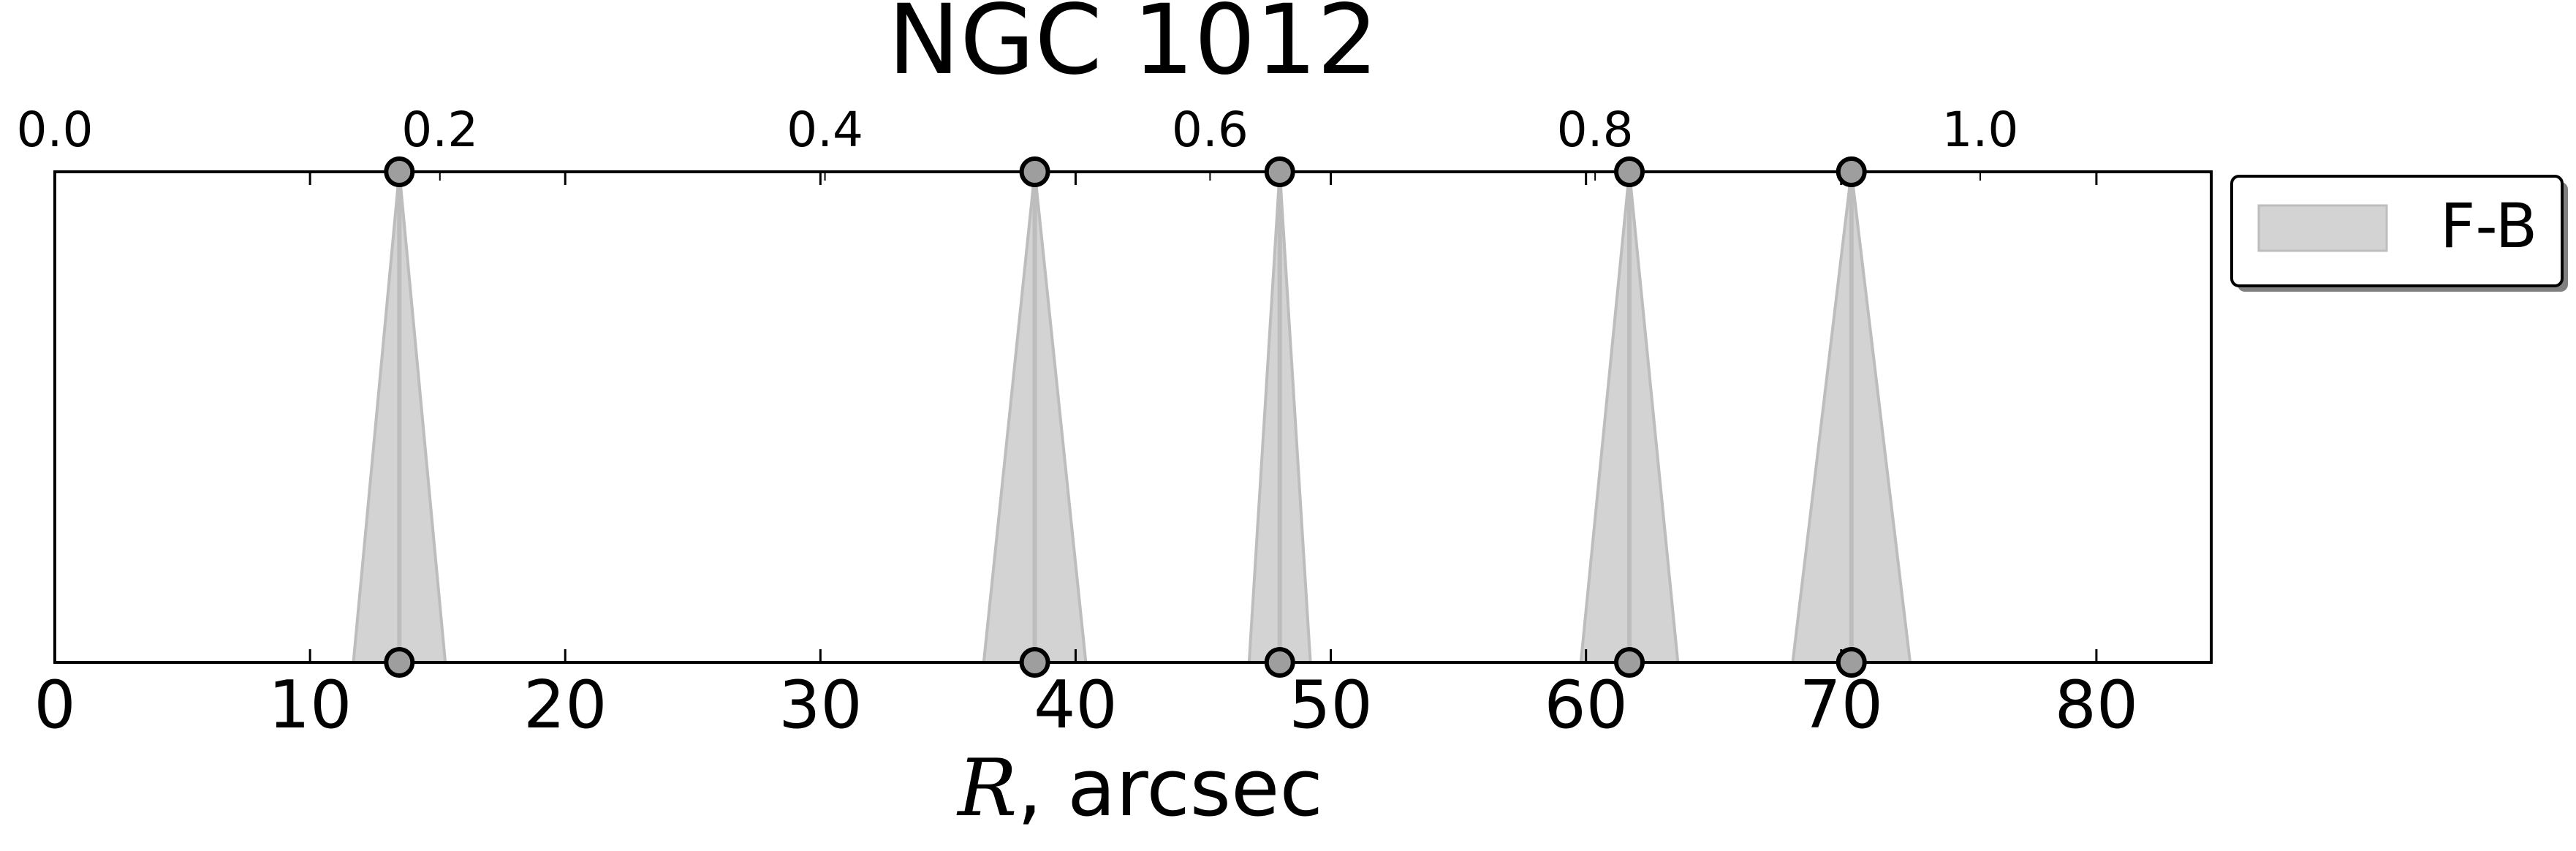 The height and width of the screenshot is (851, 2576). I want to click on x-tick-label: 10, so click(310, 705).